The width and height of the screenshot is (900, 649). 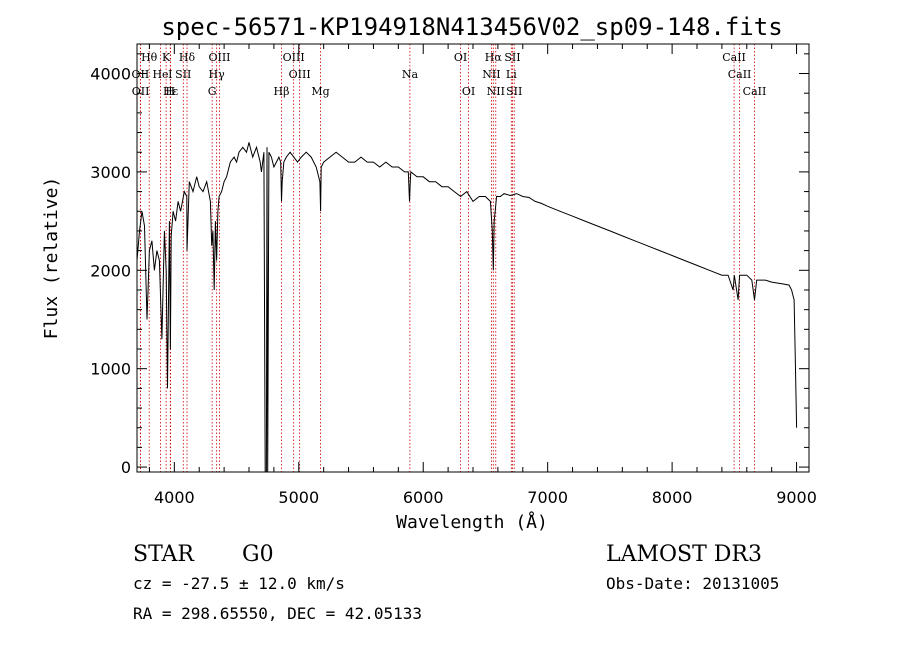 I want to click on x-tick-label: 9000, so click(x=796, y=497).